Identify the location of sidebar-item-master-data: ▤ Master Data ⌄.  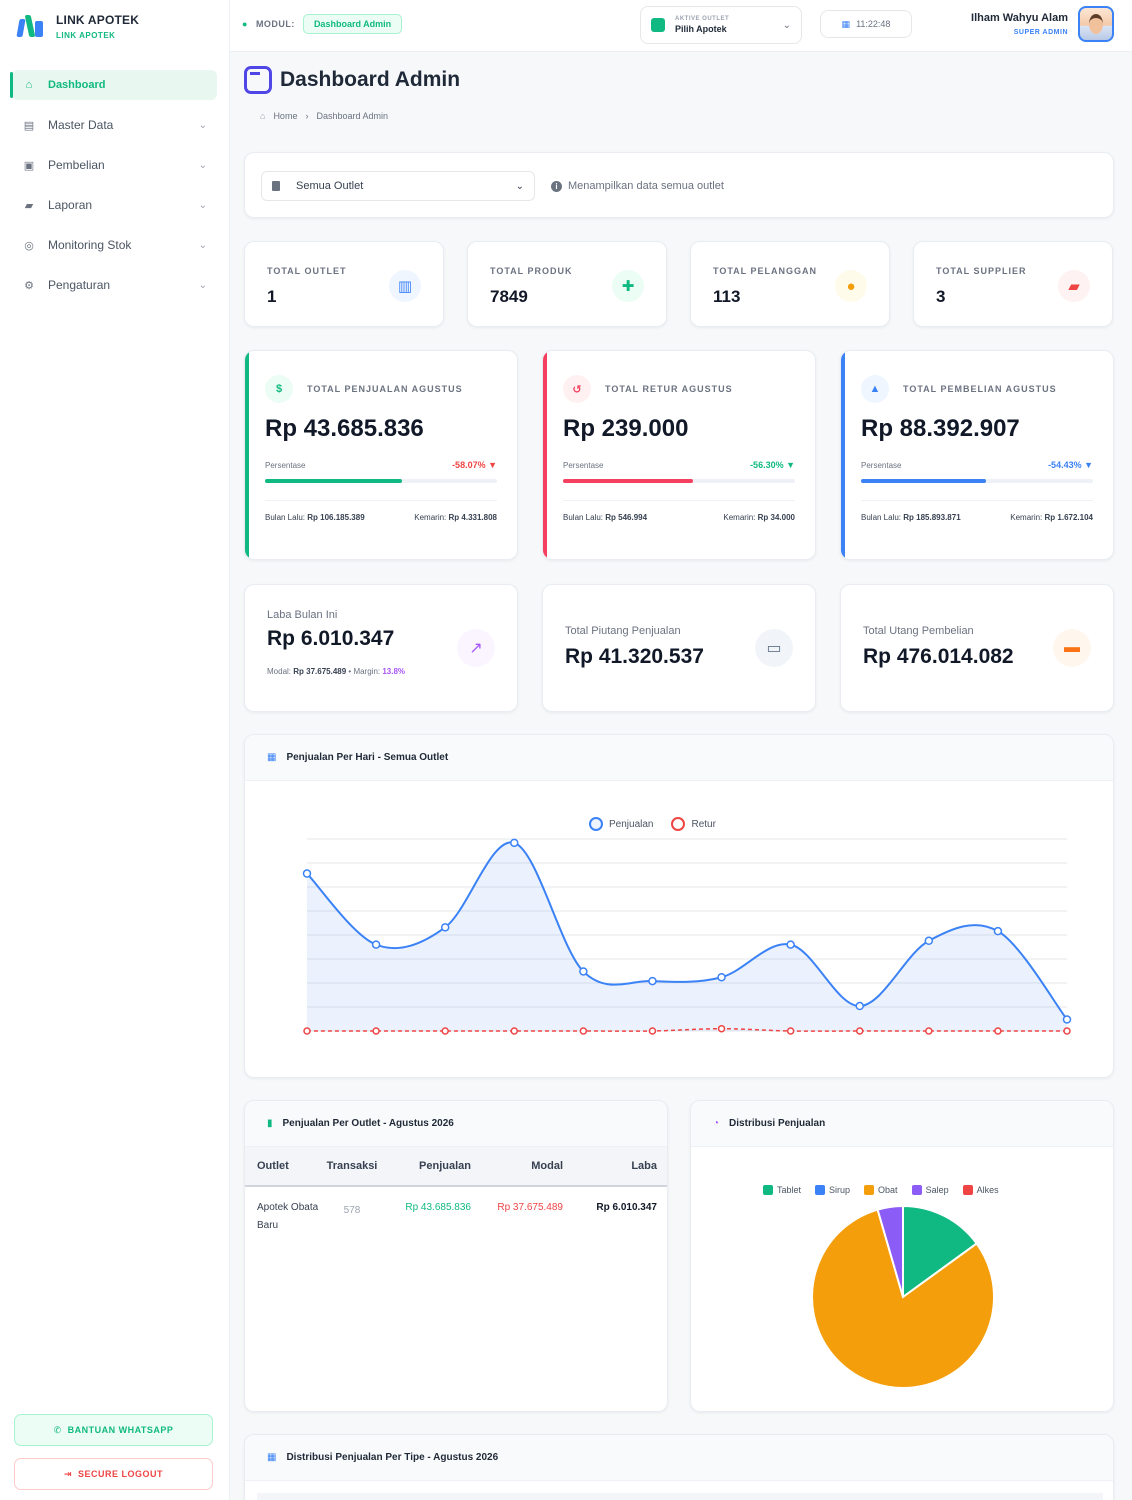
(114, 125).